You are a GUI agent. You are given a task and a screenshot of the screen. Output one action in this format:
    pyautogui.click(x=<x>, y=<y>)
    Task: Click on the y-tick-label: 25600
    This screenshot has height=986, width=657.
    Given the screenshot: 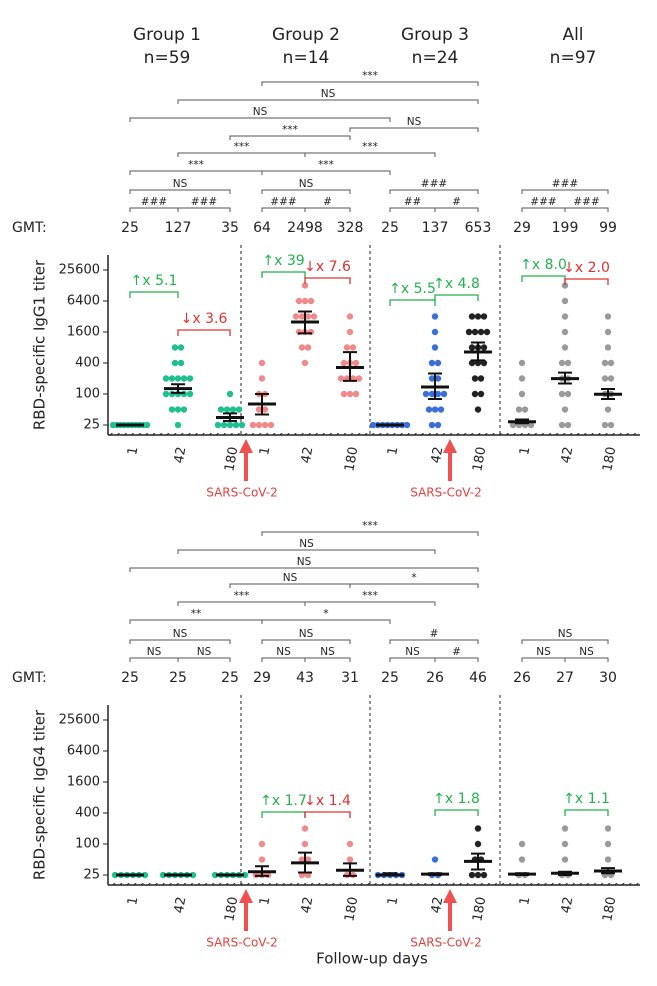 What is the action you would take?
    pyautogui.click(x=79, y=719)
    